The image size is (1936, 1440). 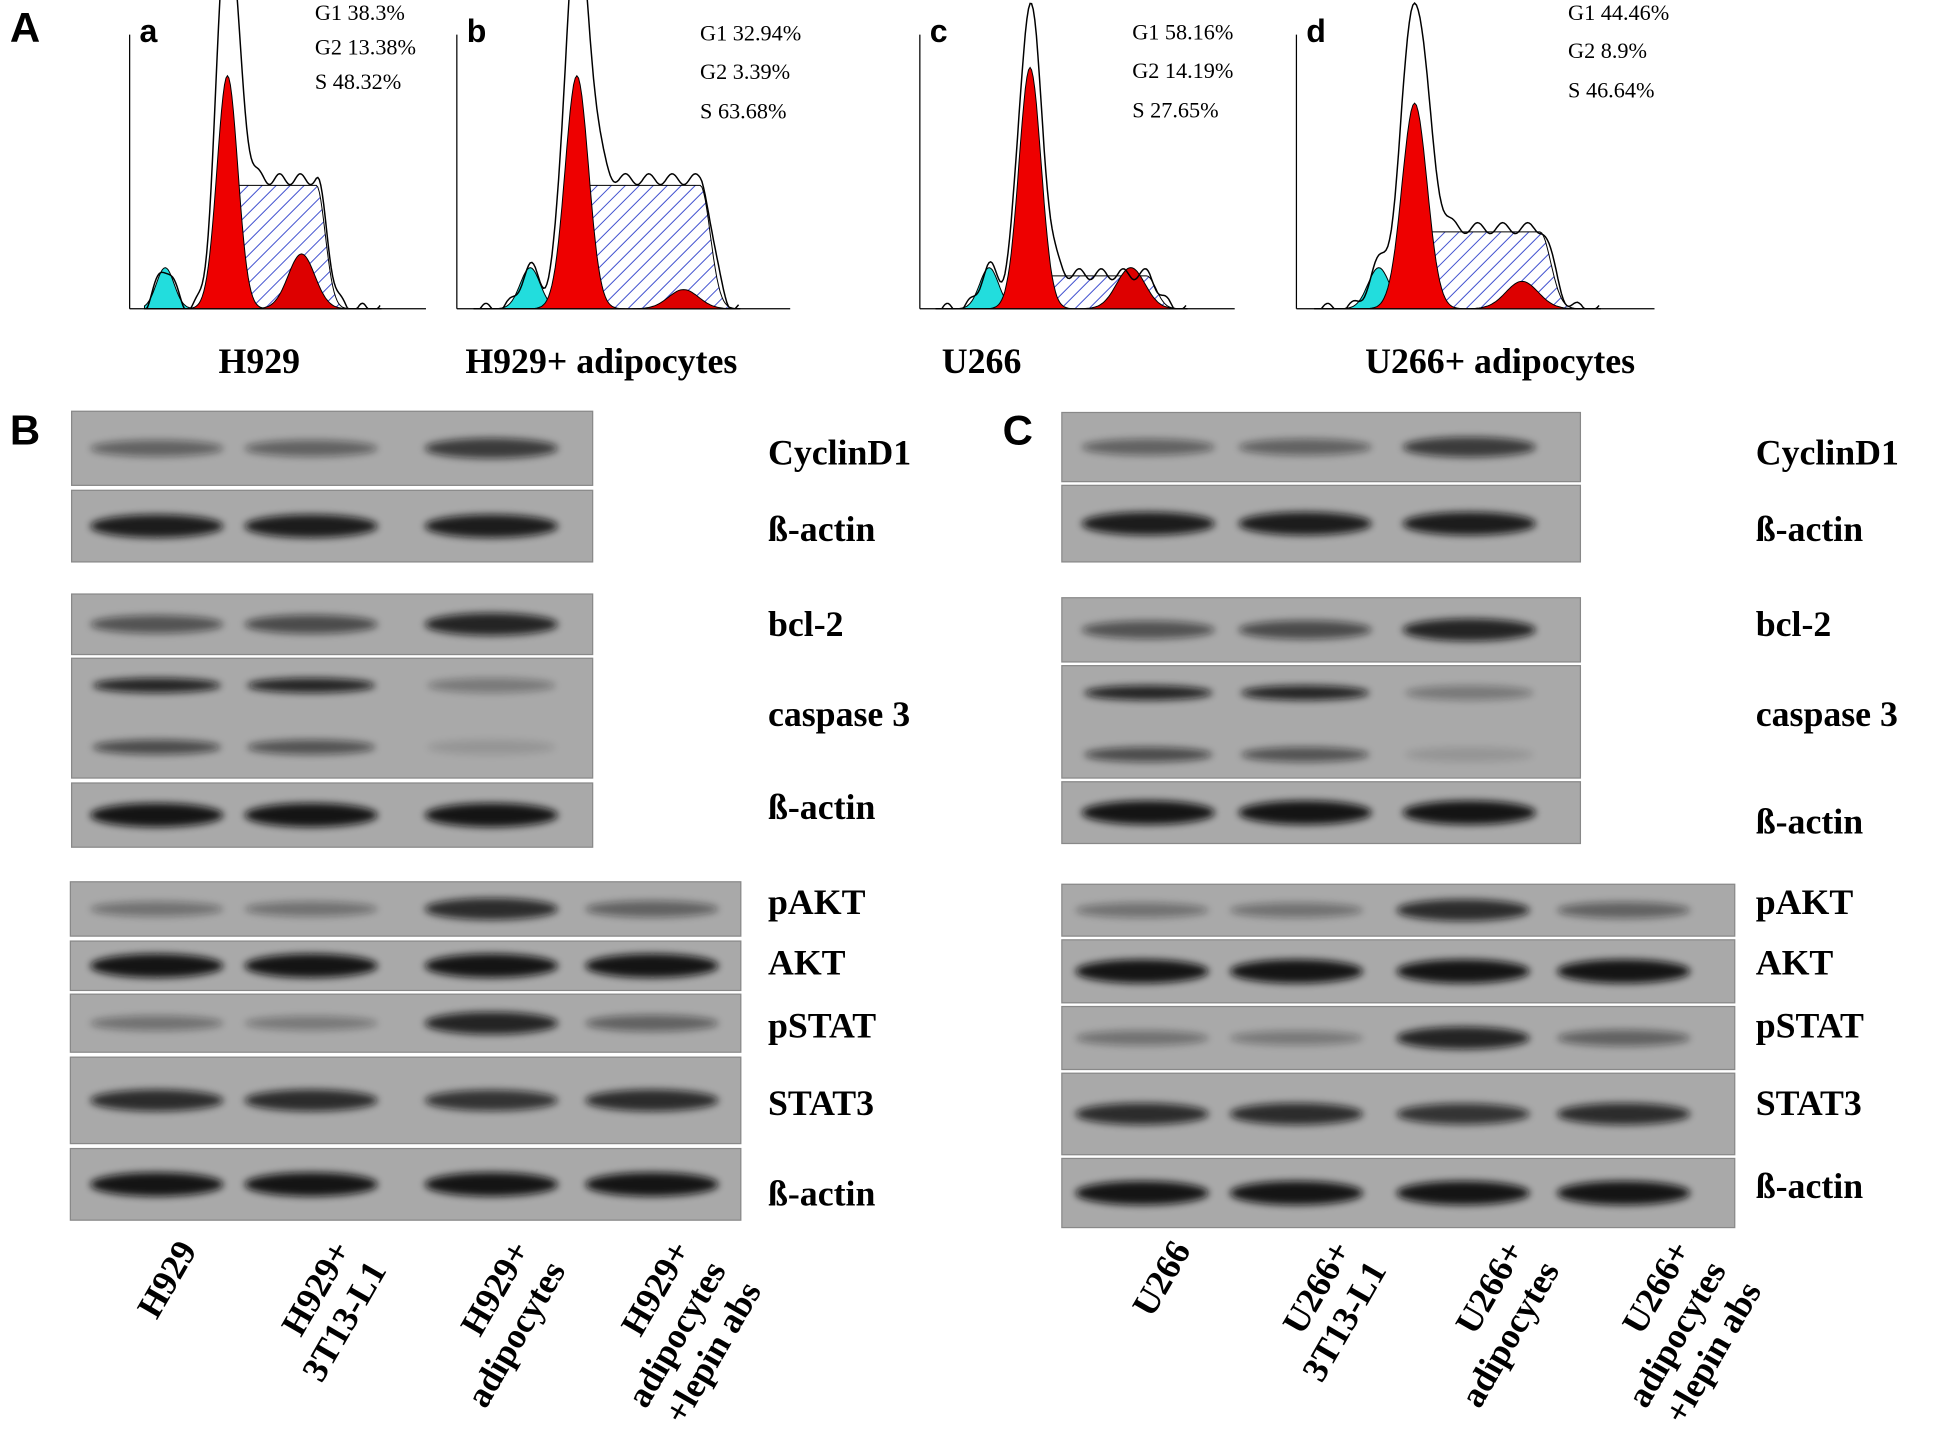 I want to click on stat: S 27.65%, so click(x=1175, y=109).